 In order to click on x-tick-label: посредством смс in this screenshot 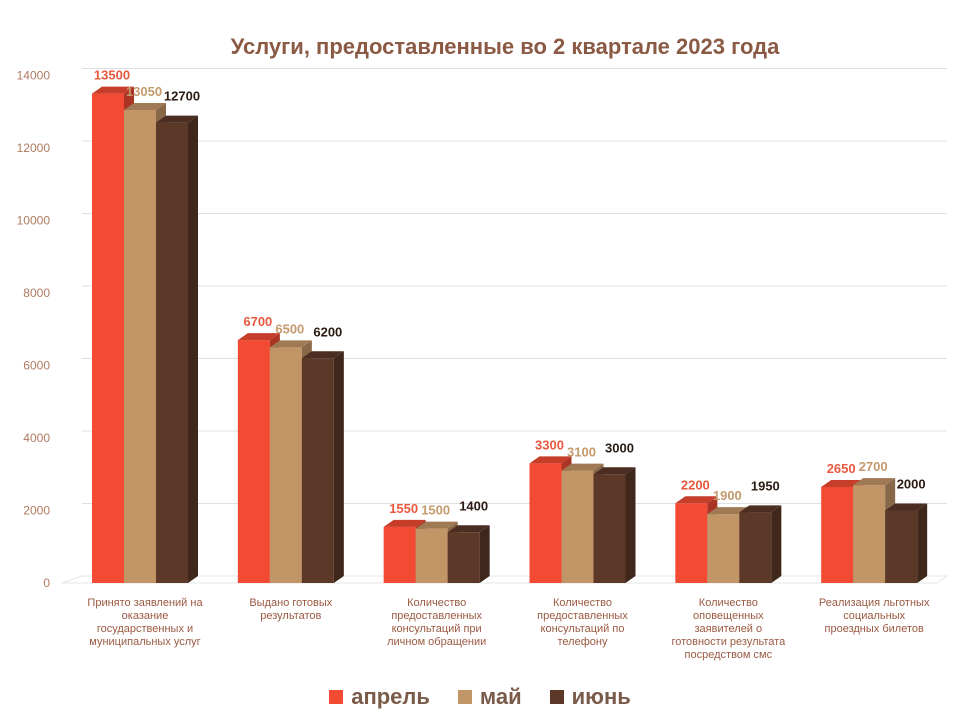, I will do `click(729, 655)`.